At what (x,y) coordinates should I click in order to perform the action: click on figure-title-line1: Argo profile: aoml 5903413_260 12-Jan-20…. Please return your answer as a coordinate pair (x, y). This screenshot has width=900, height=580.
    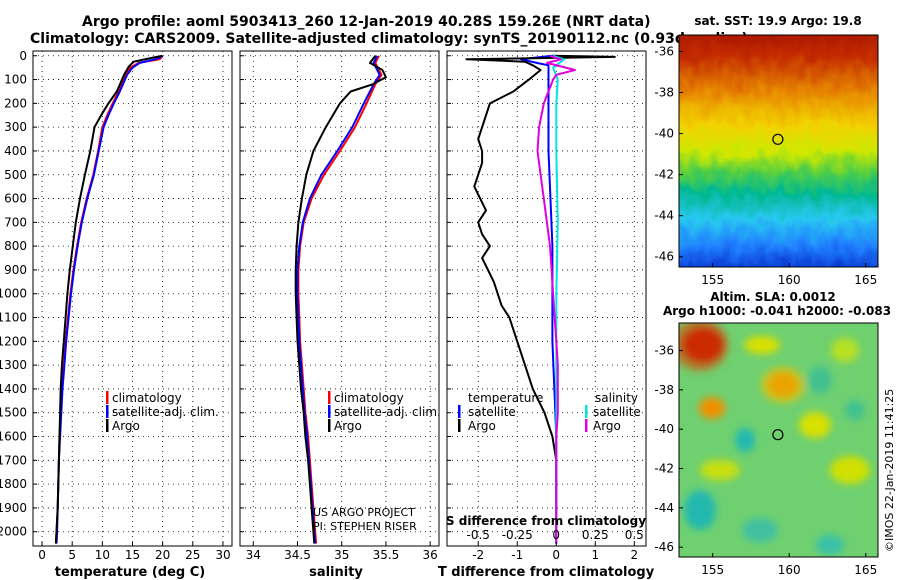
    Looking at the image, I should click on (366, 22).